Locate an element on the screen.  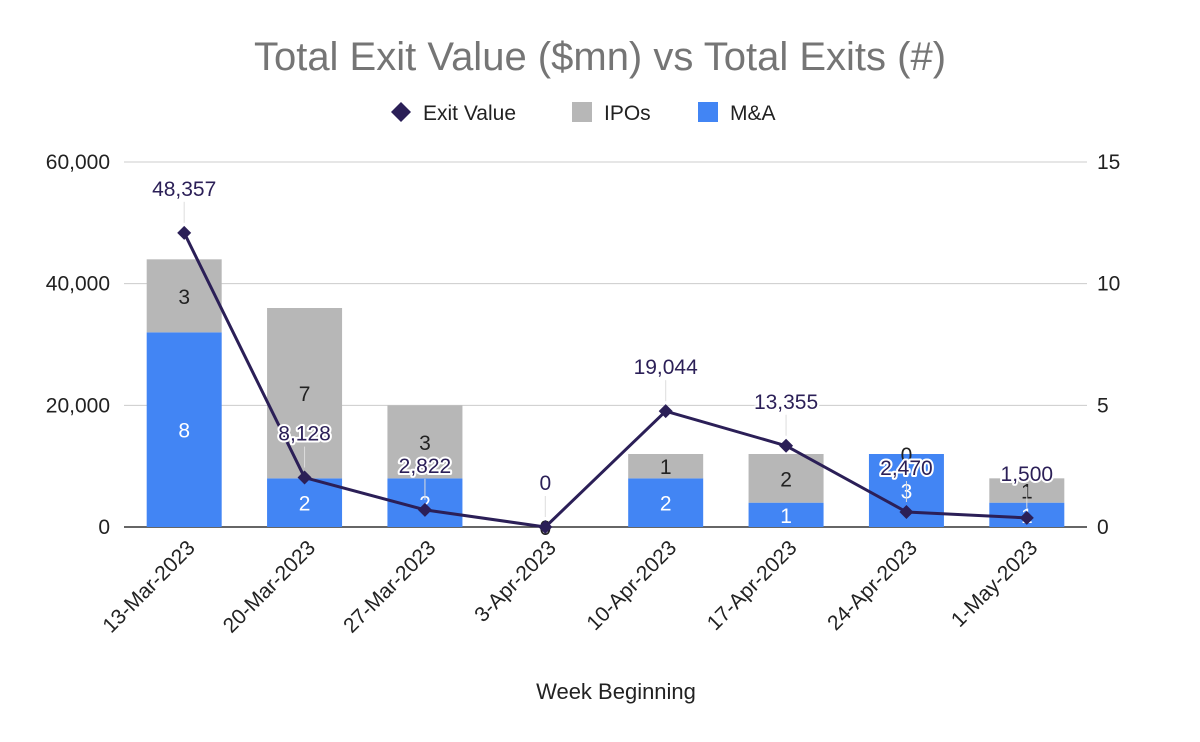
exit-value-label: 8,128 is located at coordinates (304, 434).